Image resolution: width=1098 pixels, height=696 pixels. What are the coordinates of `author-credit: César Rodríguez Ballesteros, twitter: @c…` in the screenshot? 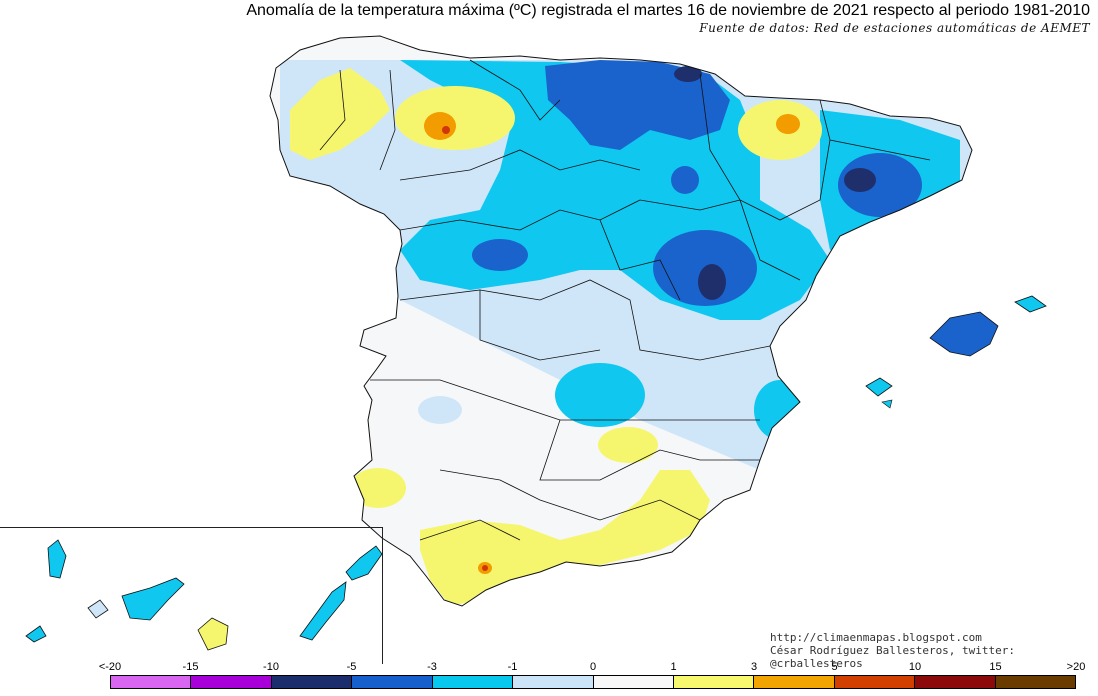 It's located at (893, 657).